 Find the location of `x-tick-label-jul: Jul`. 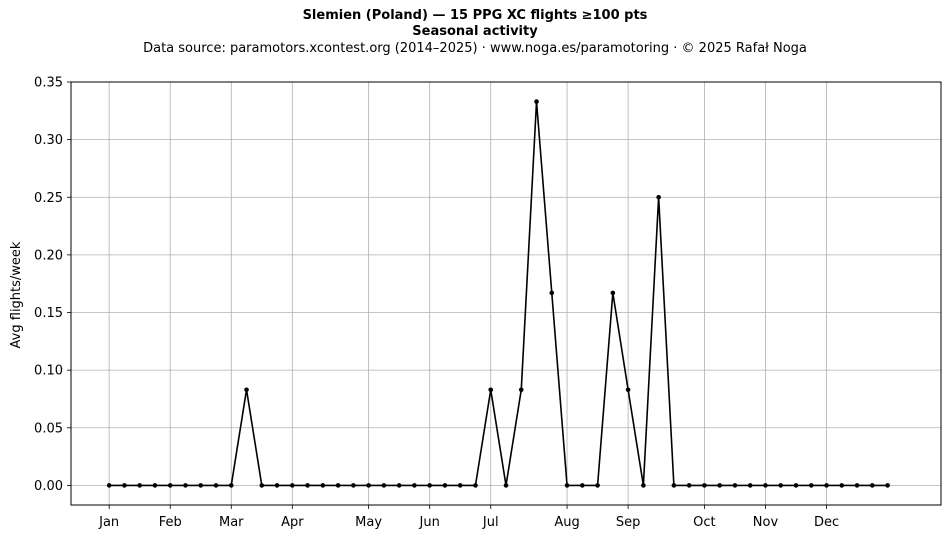

x-tick-label-jul: Jul is located at coordinates (490, 522).